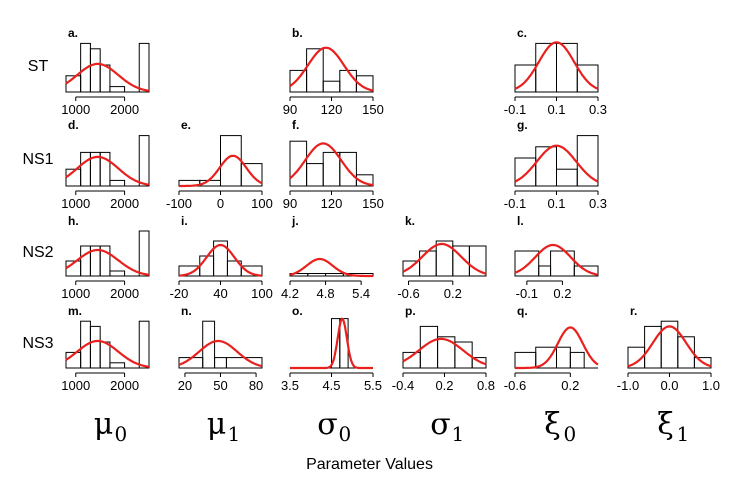 This screenshot has height=487, width=739. What do you see at coordinates (37, 252) in the screenshot?
I see `row-label-ns2: NS2` at bounding box center [37, 252].